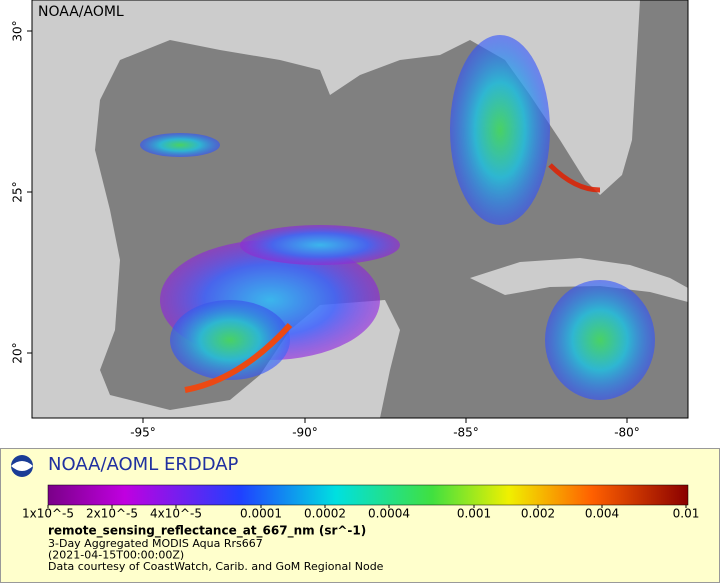 The image size is (720, 587). I want to click on x-tick-label: -85°, so click(466, 433).